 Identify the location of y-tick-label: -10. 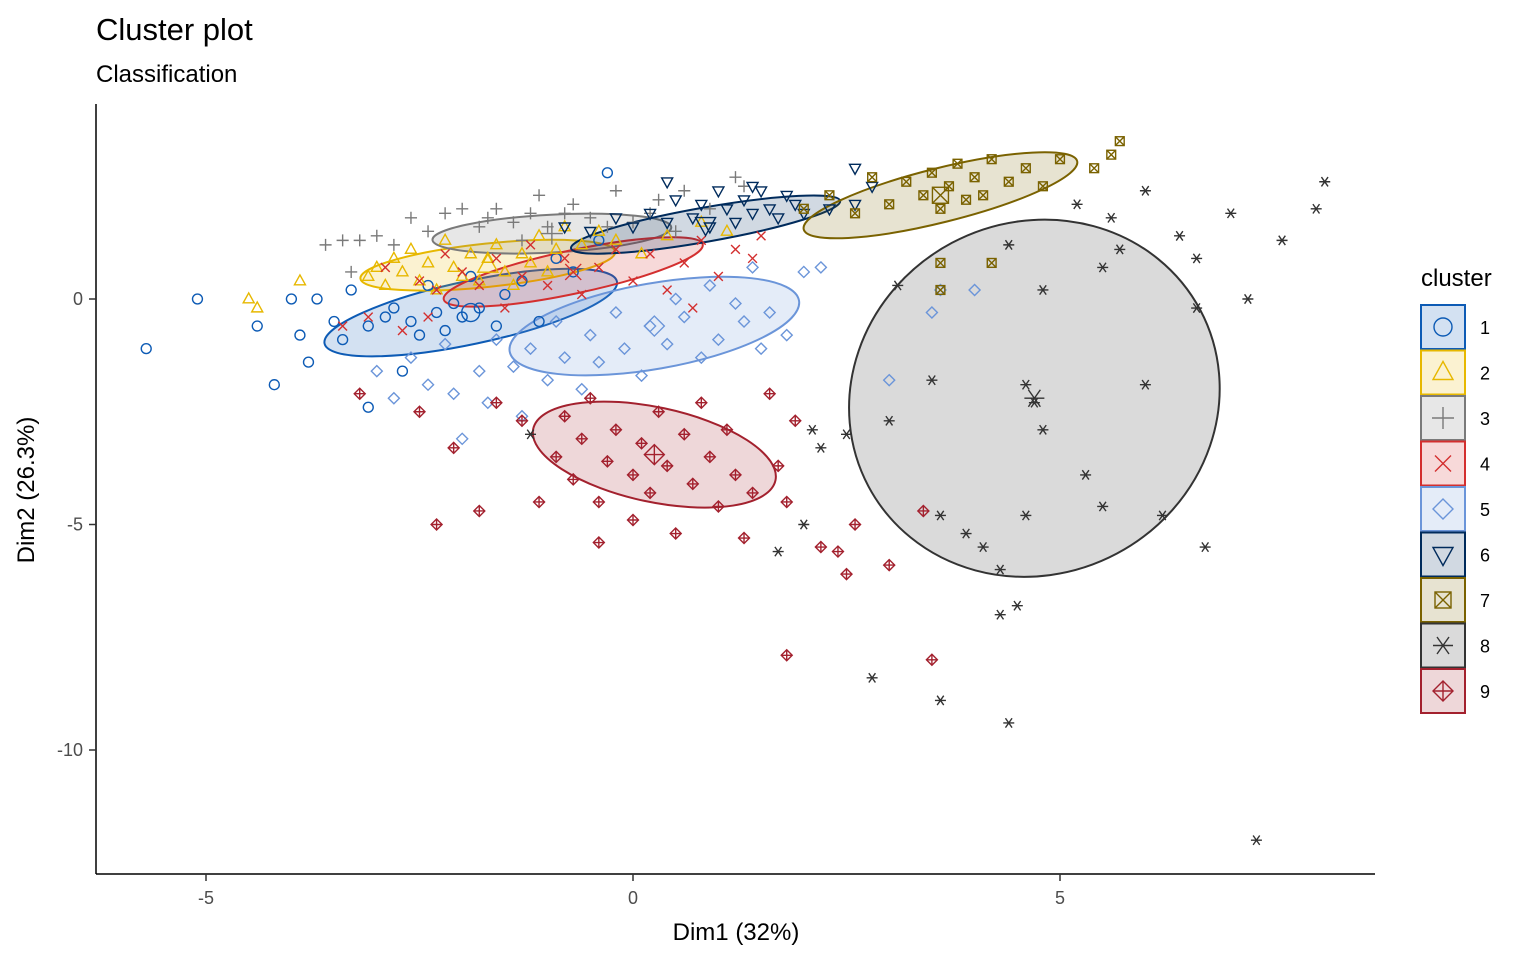
(70, 750).